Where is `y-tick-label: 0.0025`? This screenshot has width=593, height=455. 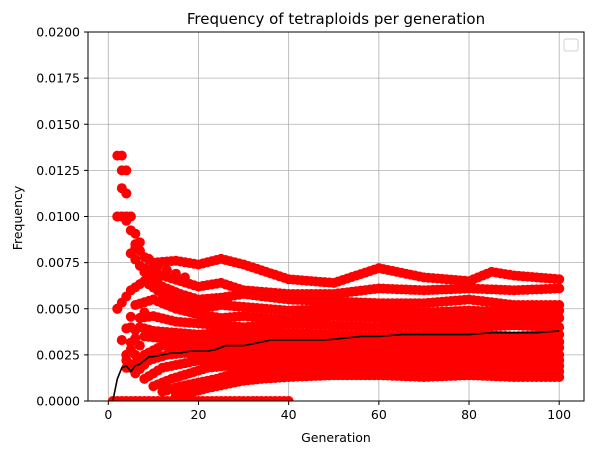
y-tick-label: 0.0025 is located at coordinates (58, 354).